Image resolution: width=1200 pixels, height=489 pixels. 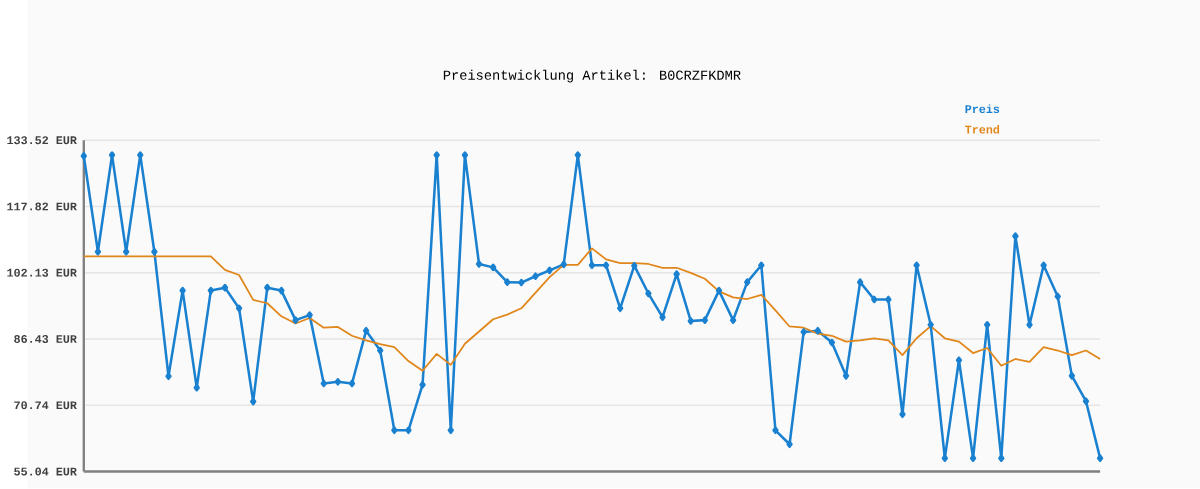 I want to click on chart-title: Preisentwicklung Artikel: B0CRZFKDMR, so click(x=592, y=76).